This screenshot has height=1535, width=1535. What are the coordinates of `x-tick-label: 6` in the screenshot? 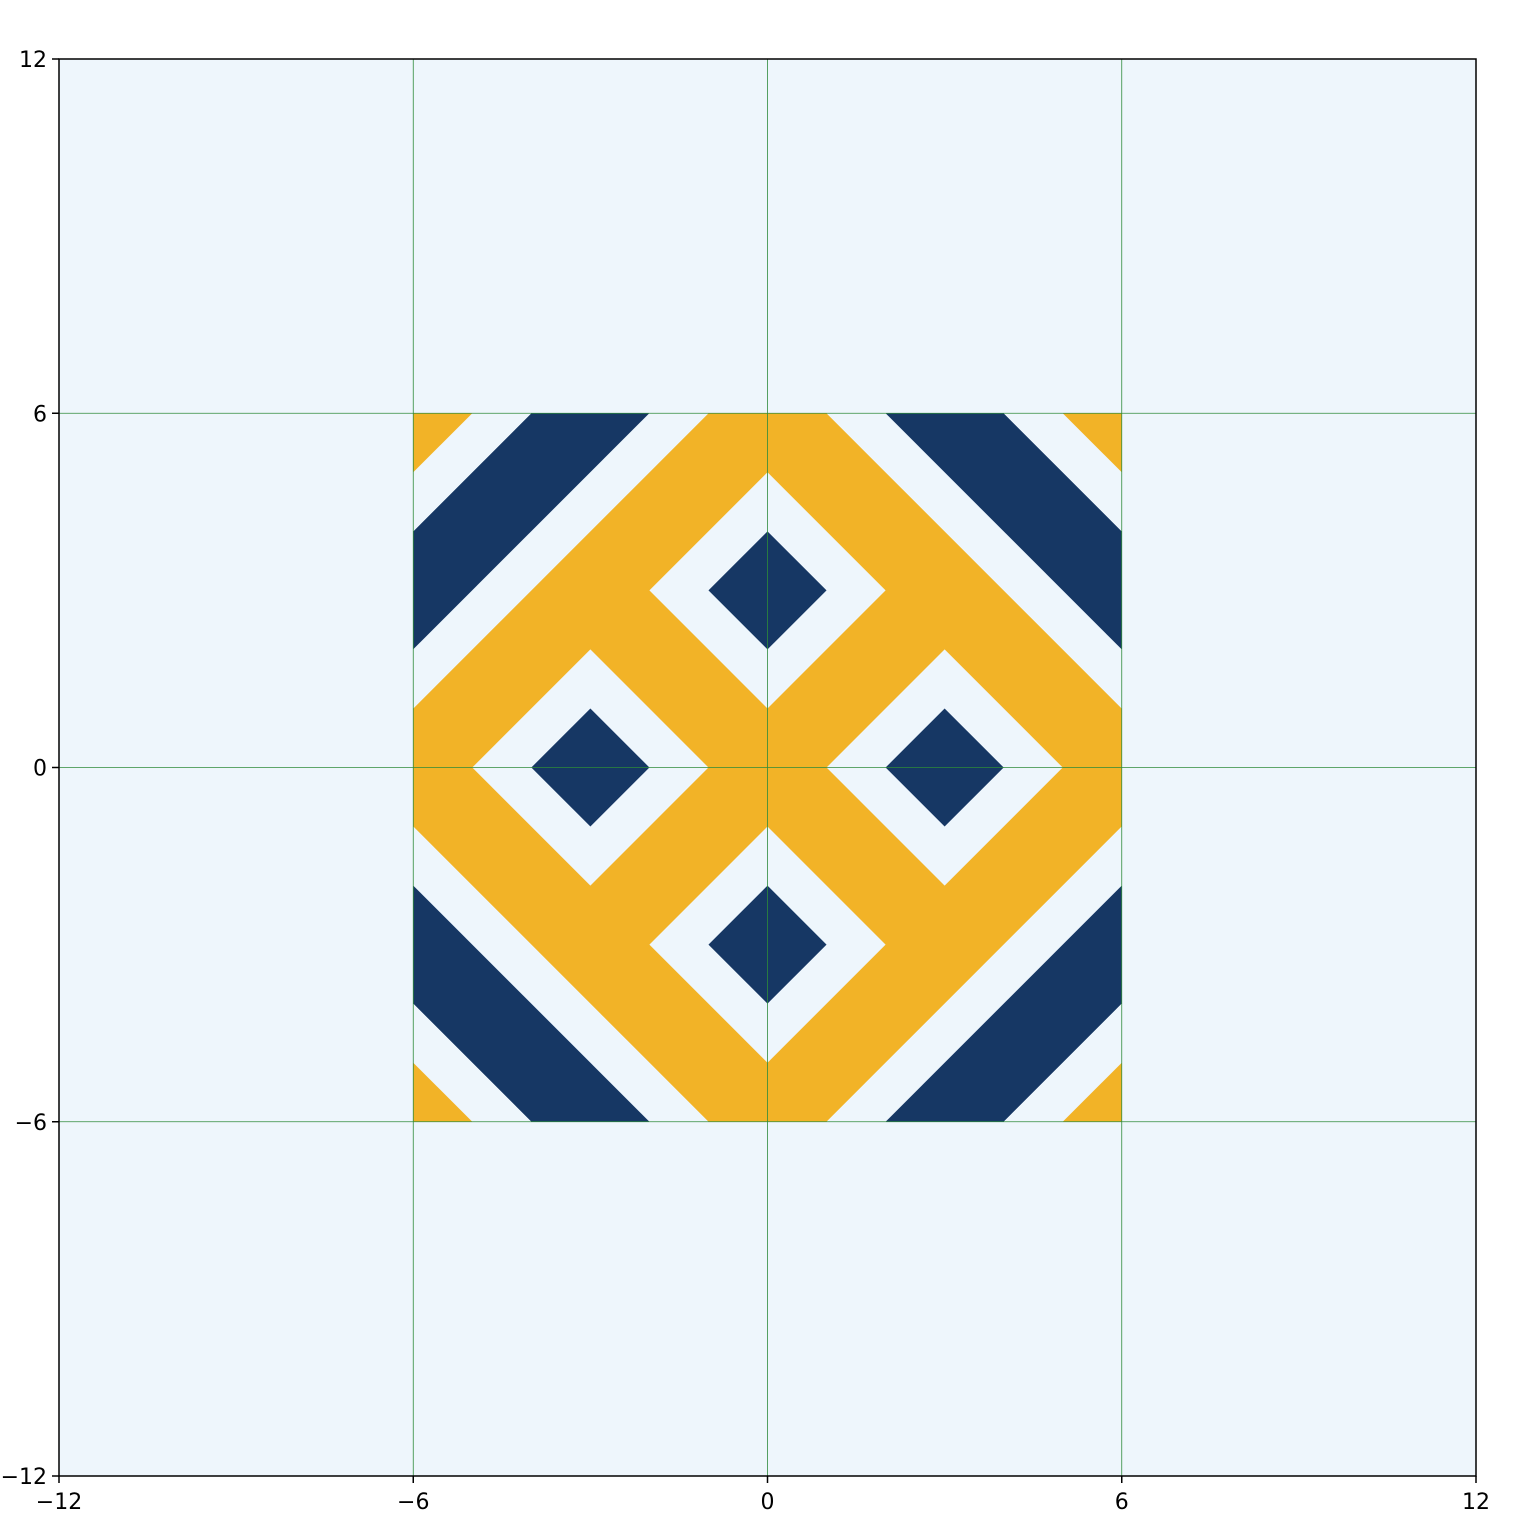 It's located at (1122, 1502).